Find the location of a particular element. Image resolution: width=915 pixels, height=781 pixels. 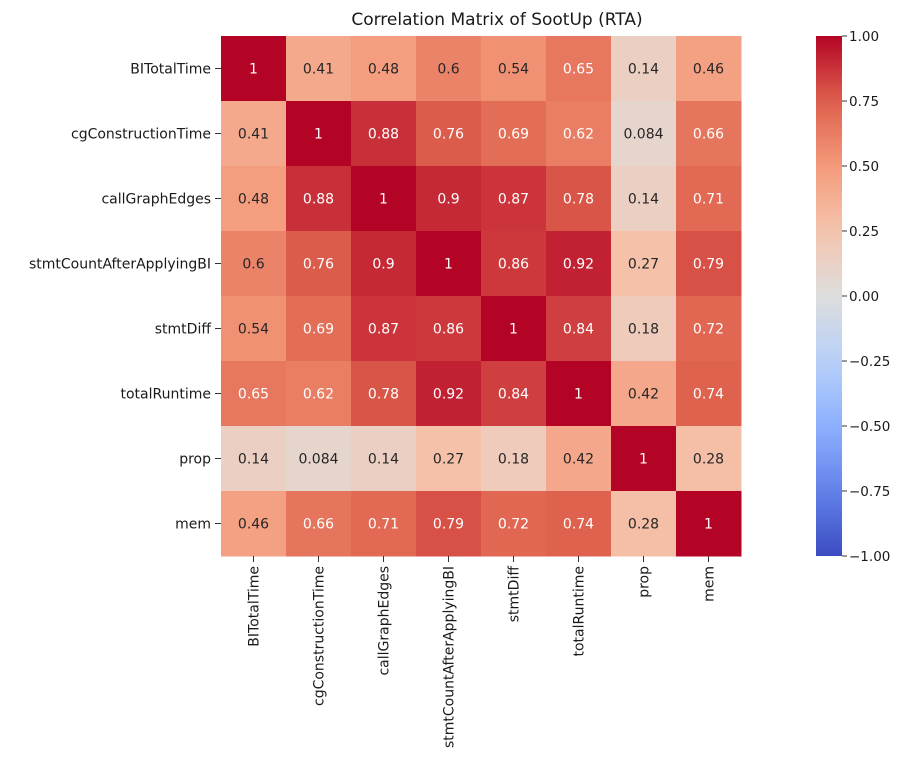

cell-value-label: 0.6 is located at coordinates (253, 265).